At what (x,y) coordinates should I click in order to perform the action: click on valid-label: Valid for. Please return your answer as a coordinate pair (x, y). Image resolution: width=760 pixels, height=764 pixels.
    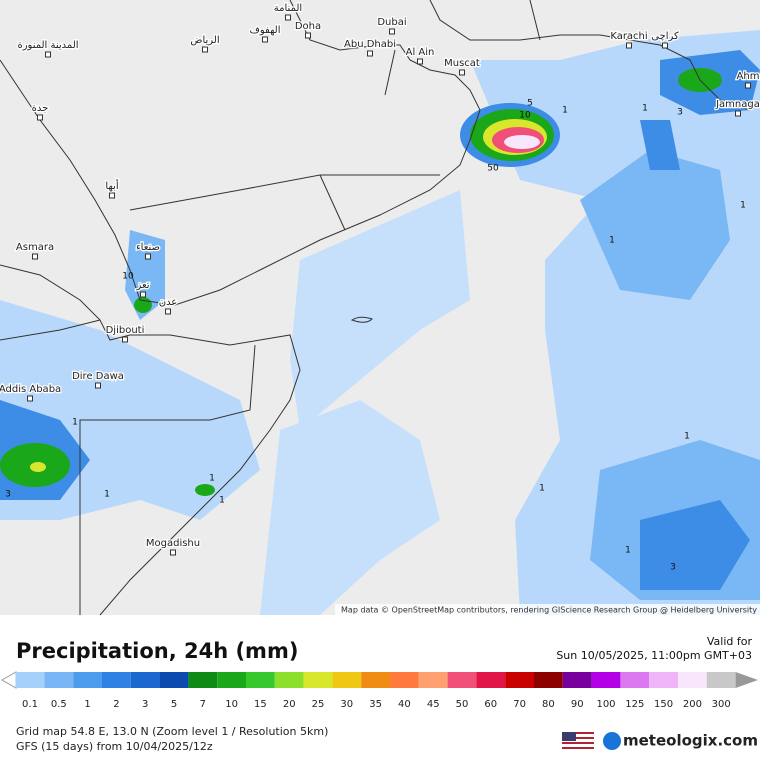
    Looking at the image, I should click on (730, 641).